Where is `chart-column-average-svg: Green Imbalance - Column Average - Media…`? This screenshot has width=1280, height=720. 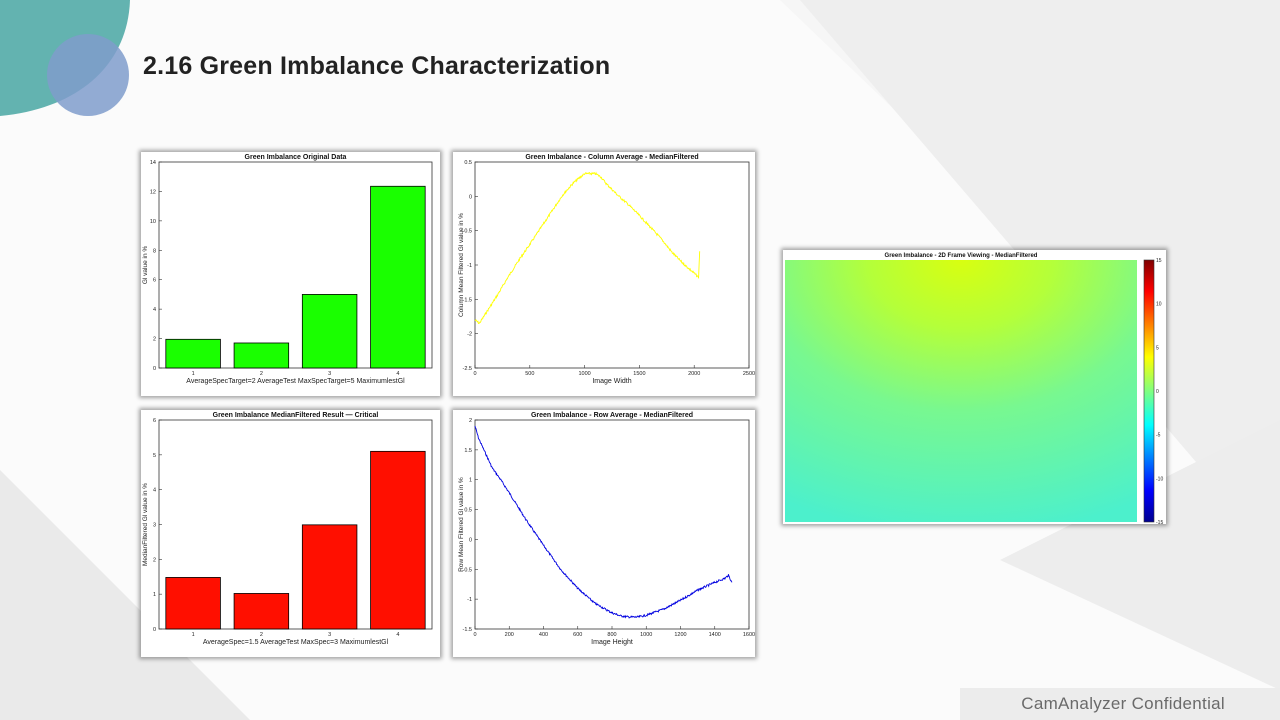 chart-column-average-svg: Green Imbalance - Column Average - Media… is located at coordinates (606, 269).